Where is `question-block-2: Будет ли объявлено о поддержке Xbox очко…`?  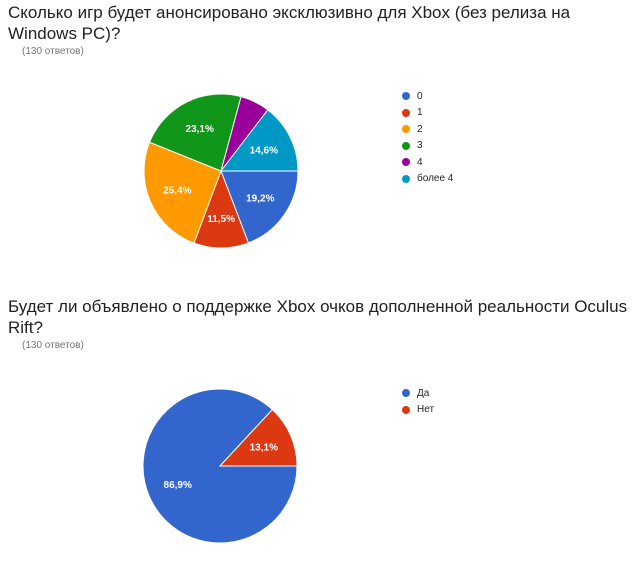 question-block-2: Будет ли объявлено о поддержке Xbox очко… is located at coordinates (318, 324).